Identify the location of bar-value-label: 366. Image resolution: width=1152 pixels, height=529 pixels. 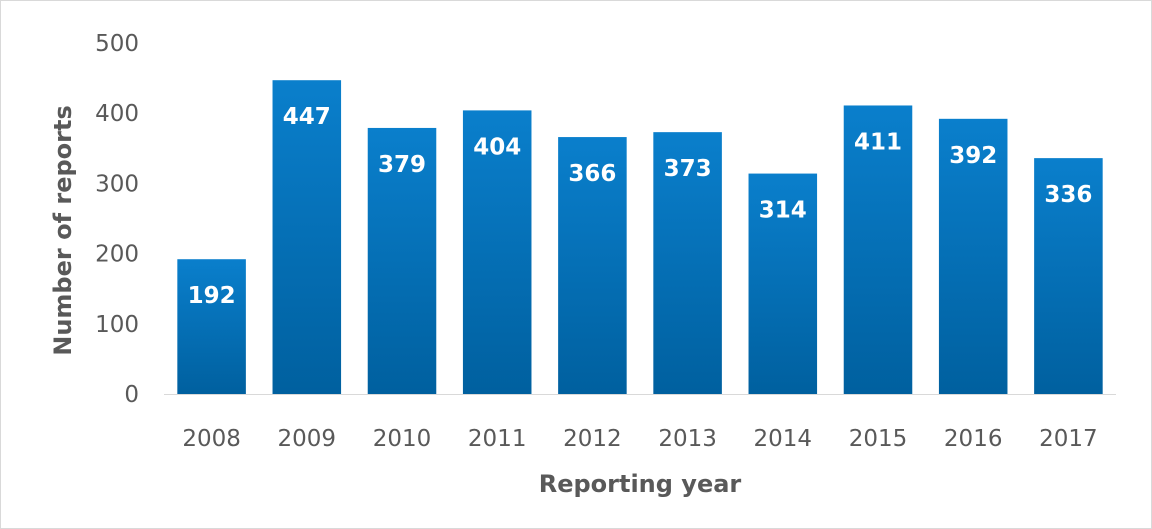
(592, 174).